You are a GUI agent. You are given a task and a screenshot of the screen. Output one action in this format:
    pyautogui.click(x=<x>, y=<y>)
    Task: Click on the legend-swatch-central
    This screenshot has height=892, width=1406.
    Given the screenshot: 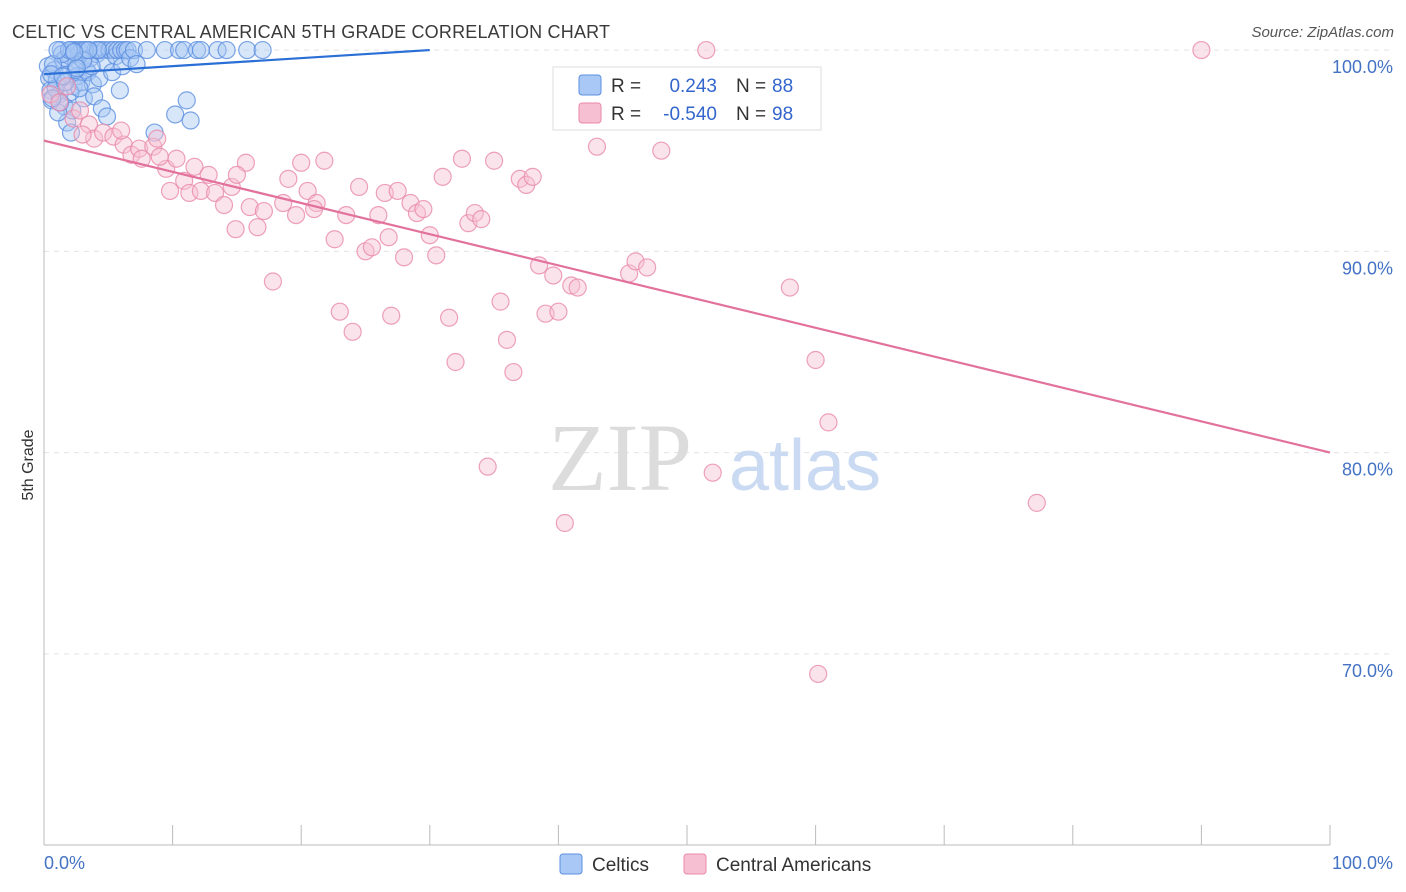 What is the action you would take?
    pyautogui.click(x=590, y=113)
    